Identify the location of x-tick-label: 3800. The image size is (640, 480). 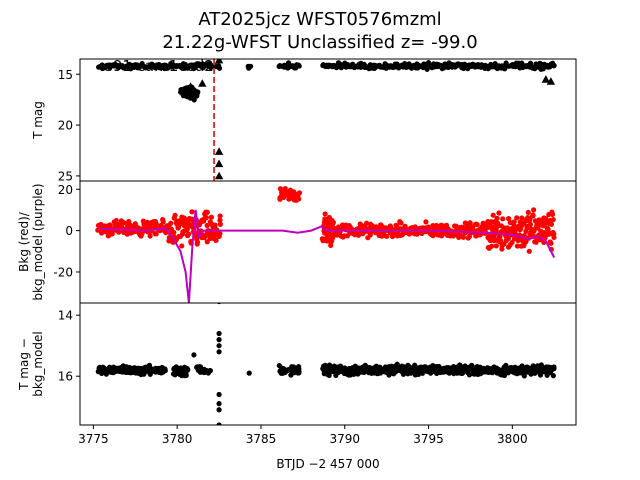
(512, 439).